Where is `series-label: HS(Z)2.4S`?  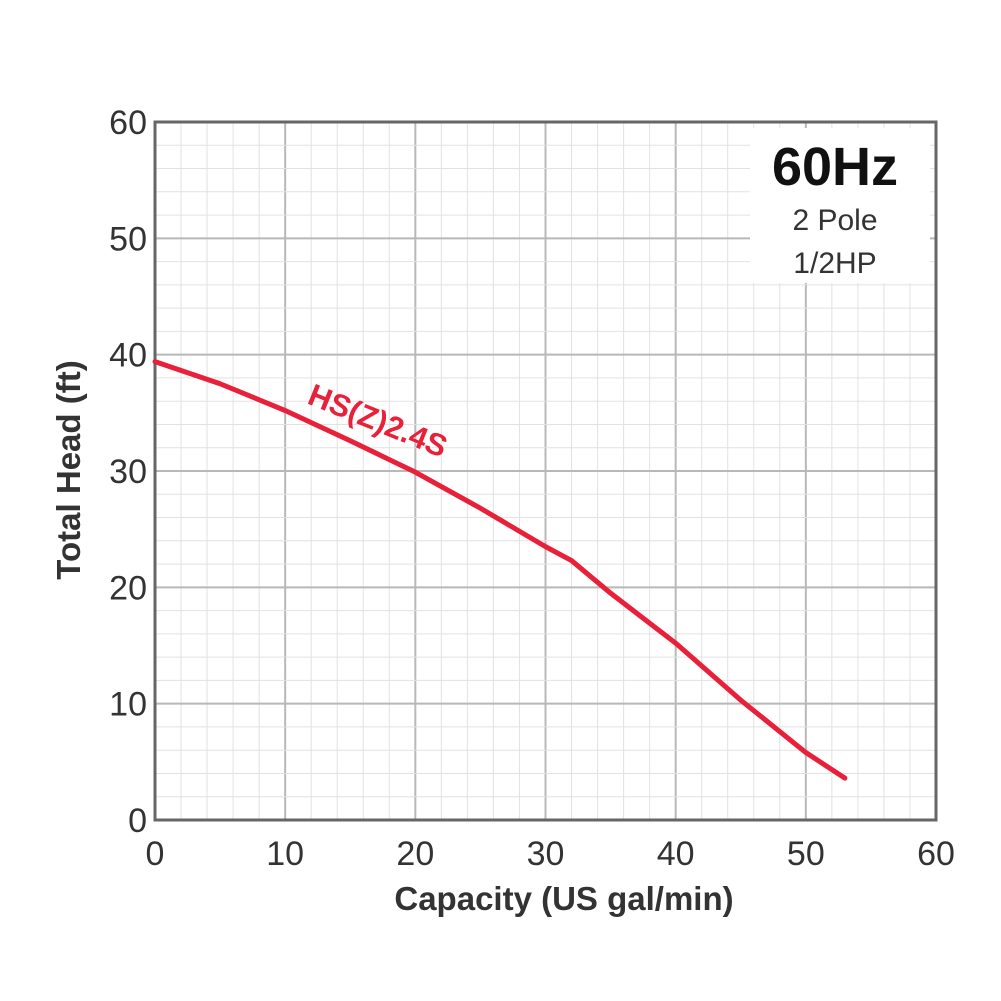
series-label: HS(Z)2.4S is located at coordinates (377, 420).